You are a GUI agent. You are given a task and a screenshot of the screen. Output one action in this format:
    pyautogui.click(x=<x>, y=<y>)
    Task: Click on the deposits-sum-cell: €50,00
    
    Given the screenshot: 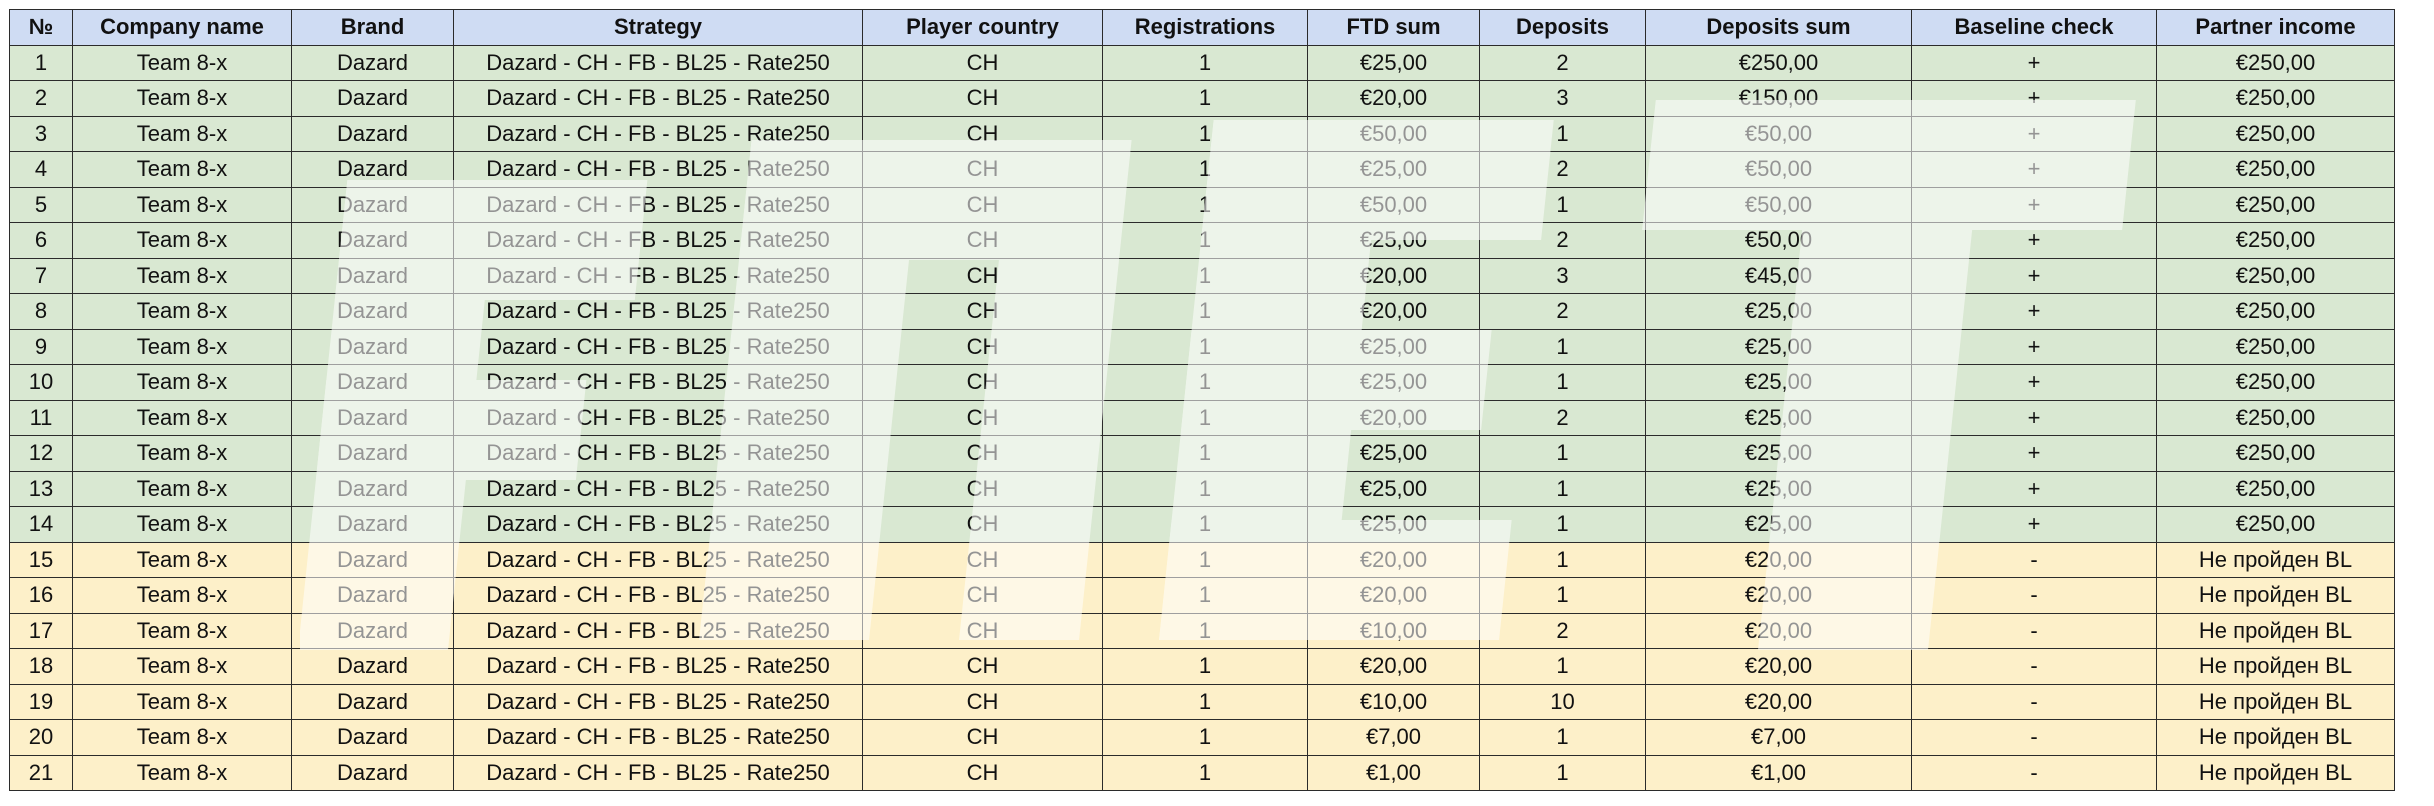 What is the action you would take?
    pyautogui.click(x=1778, y=169)
    